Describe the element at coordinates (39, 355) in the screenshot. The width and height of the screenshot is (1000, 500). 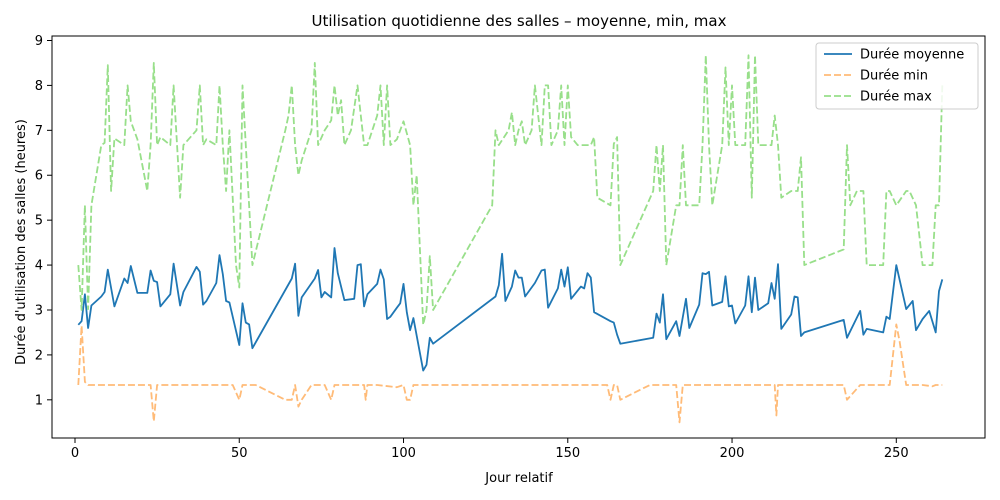
I see `y-tick-label: 2` at that location.